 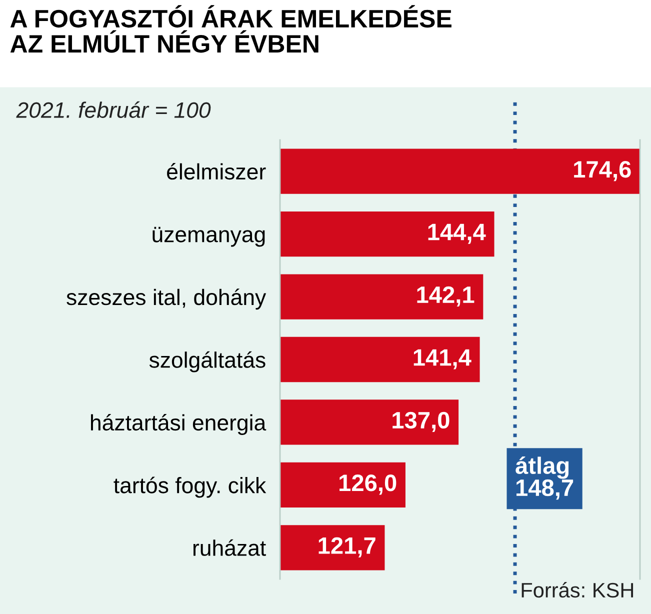 What do you see at coordinates (113, 109) in the screenshot?
I see `chart-subtitle: 2021. február = 100` at bounding box center [113, 109].